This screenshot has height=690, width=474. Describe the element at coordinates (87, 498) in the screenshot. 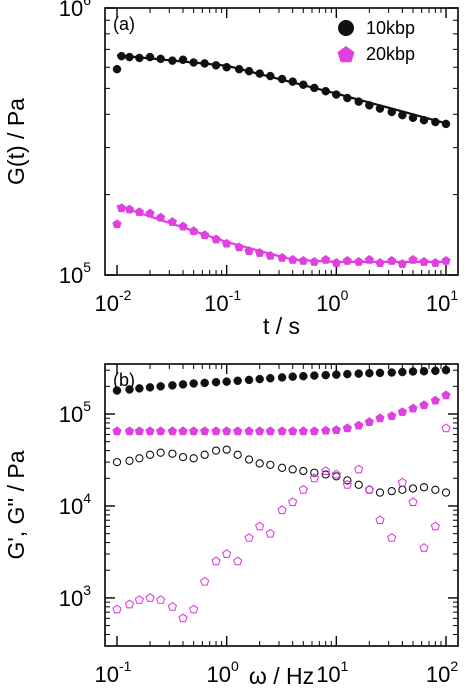

I see `y-tick-exponent: 4` at that location.